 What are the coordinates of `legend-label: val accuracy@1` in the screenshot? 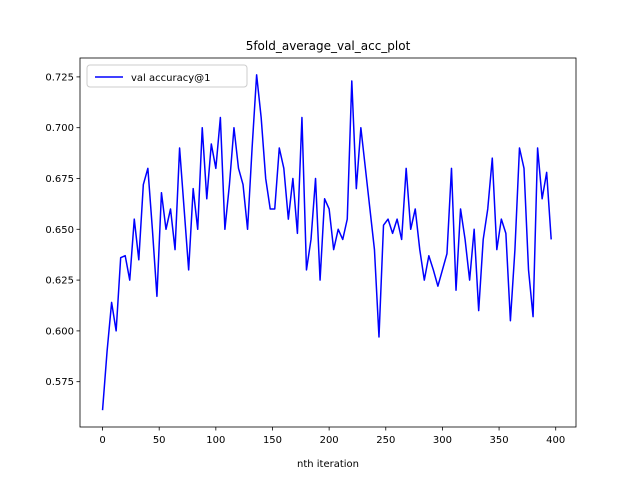 It's located at (170, 78).